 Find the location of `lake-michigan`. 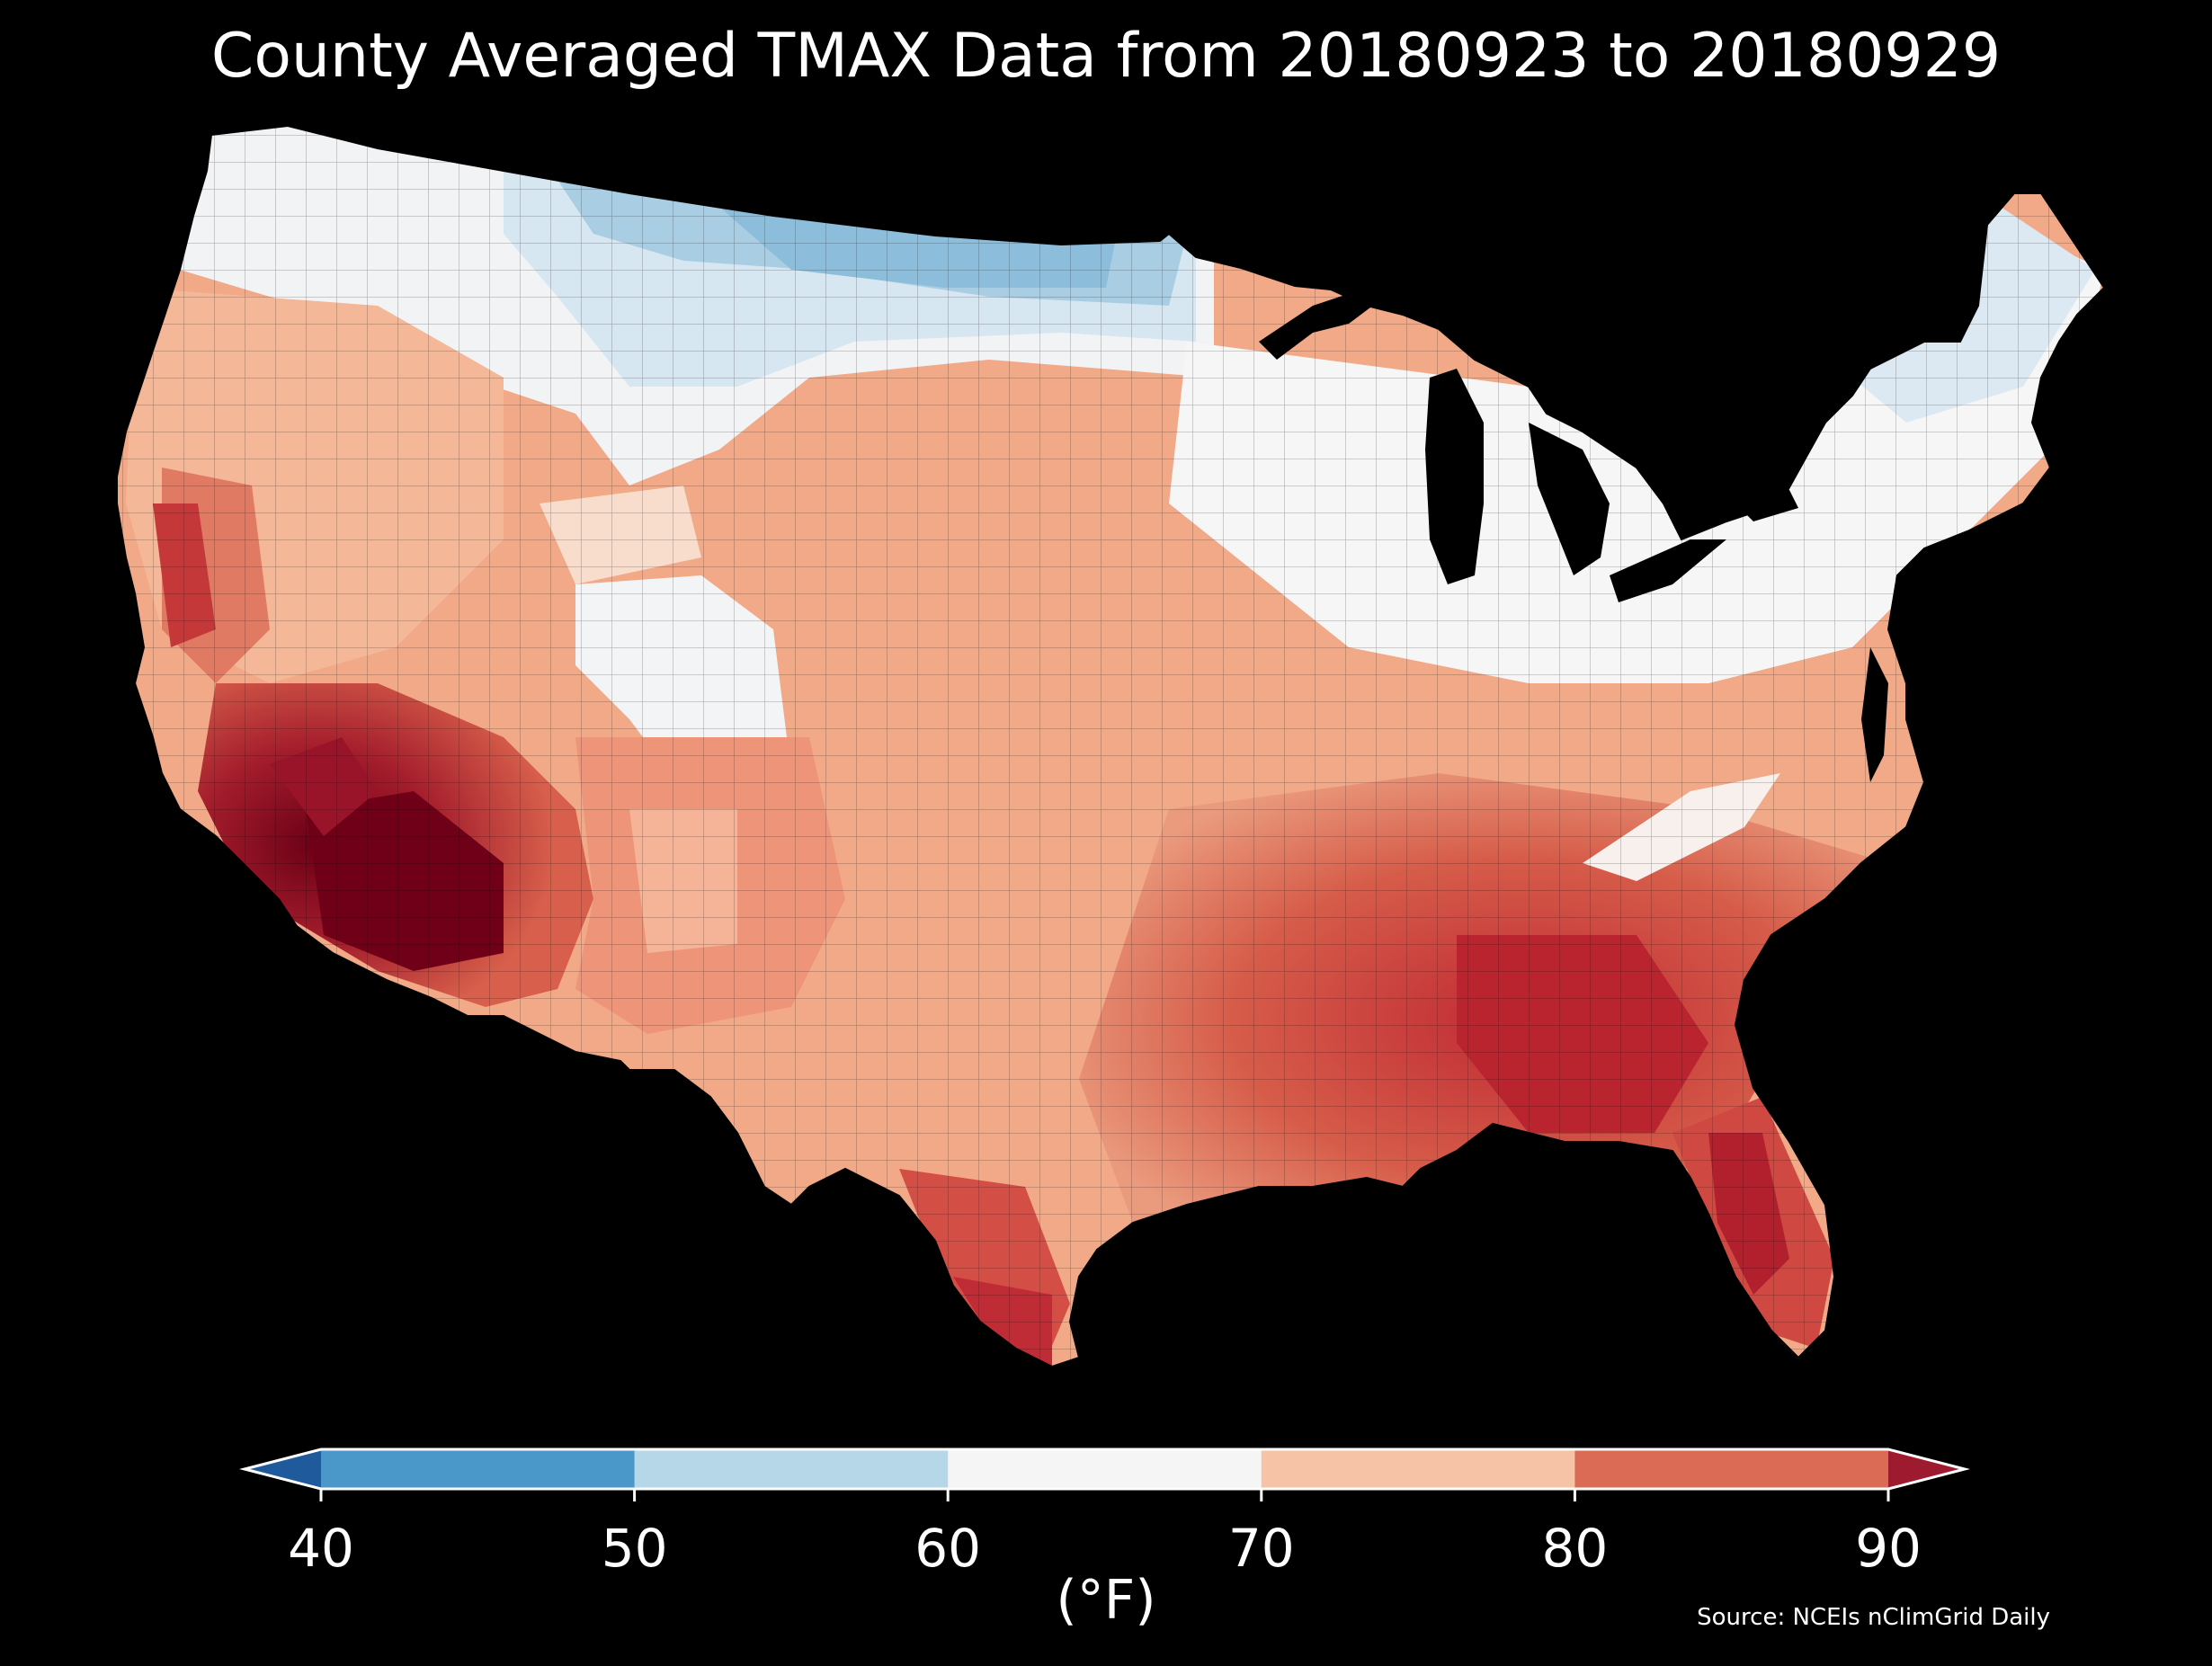

lake-michigan is located at coordinates (1454, 477).